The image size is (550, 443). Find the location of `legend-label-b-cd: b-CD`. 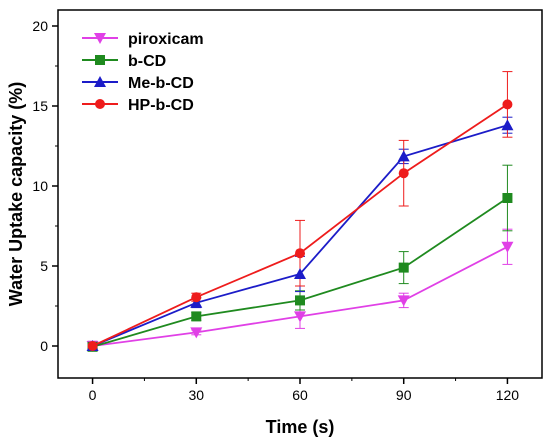

legend-label-b-cd: b-CD is located at coordinates (147, 61).